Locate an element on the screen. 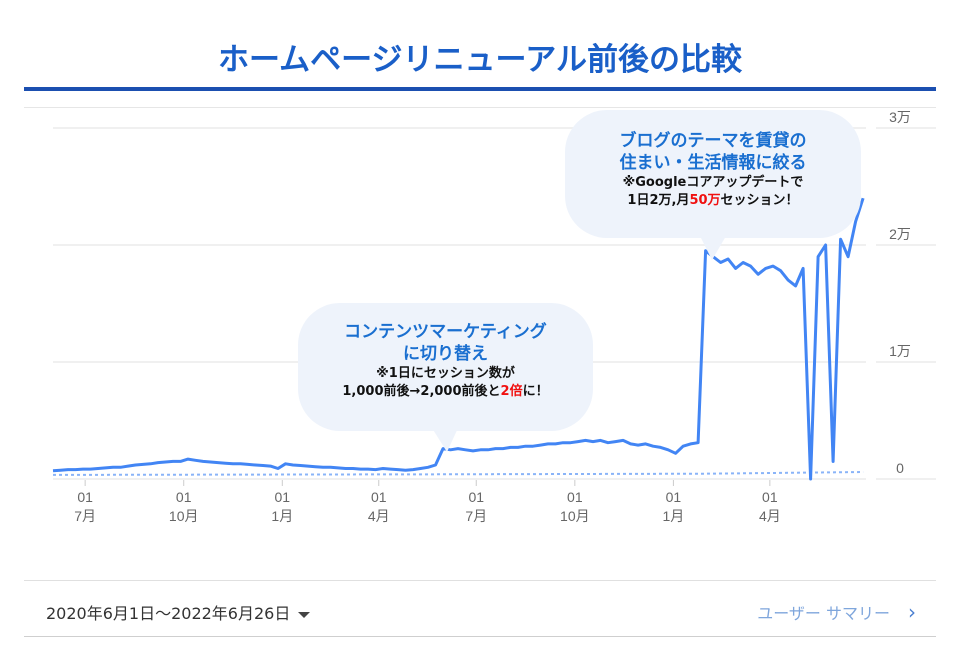  callout-note: 1日2万,月50万セッション！ is located at coordinates (713, 201).